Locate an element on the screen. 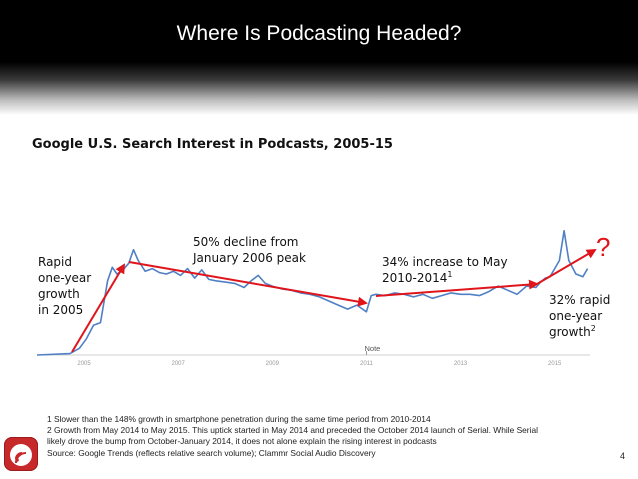 The image size is (638, 479). annotation-rapid-growth-2015-text: 32% rapid one-year growth is located at coordinates (580, 316).